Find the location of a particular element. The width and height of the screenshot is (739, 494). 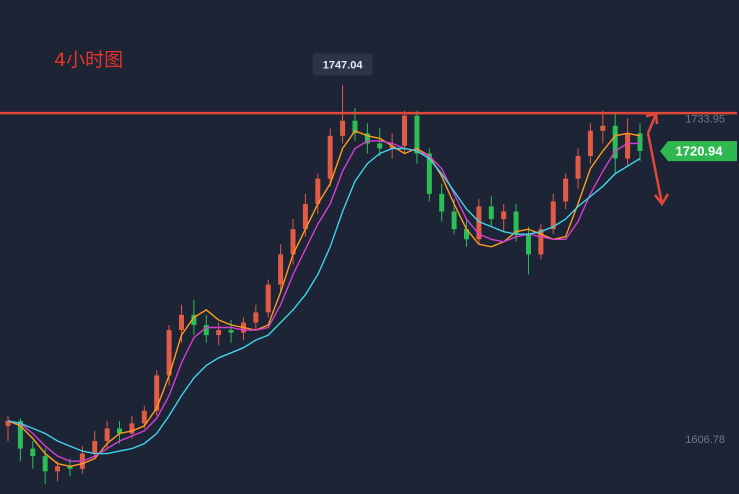

high-price-tooltip: 1747.04 is located at coordinates (342, 64).